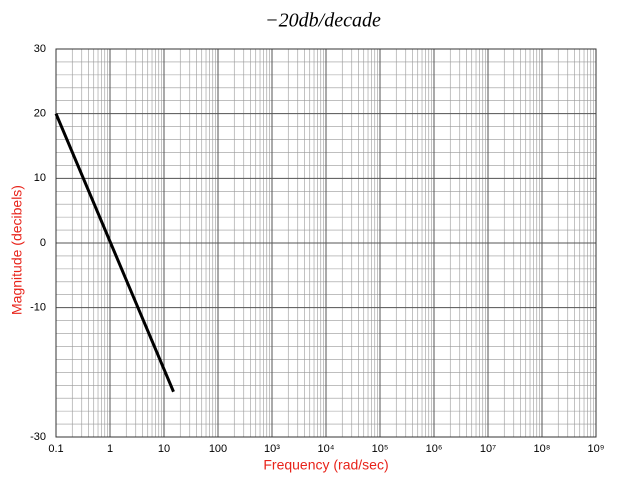  What do you see at coordinates (17, 250) in the screenshot?
I see `y-axis-label: Magnitude (decibels)` at bounding box center [17, 250].